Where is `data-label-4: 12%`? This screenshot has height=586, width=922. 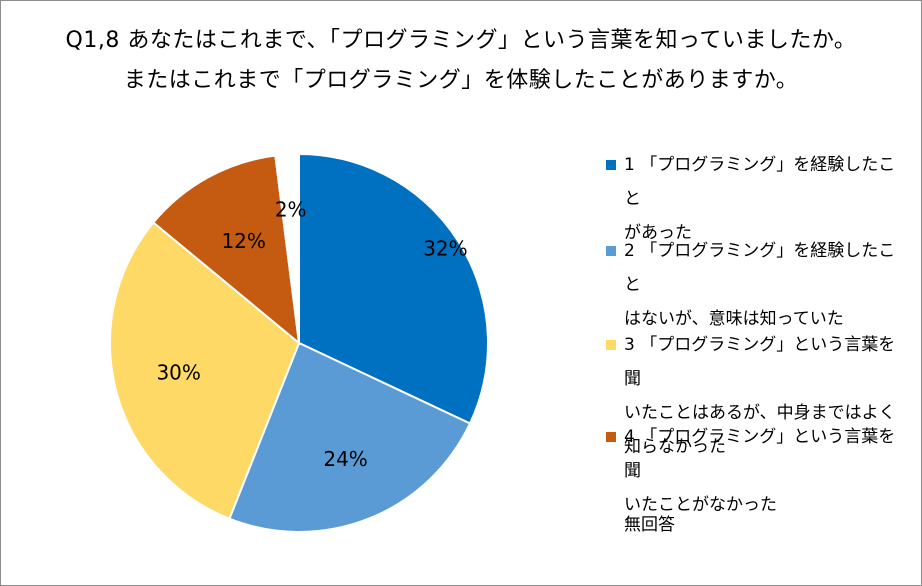
data-label-4: 12% is located at coordinates (243, 241).